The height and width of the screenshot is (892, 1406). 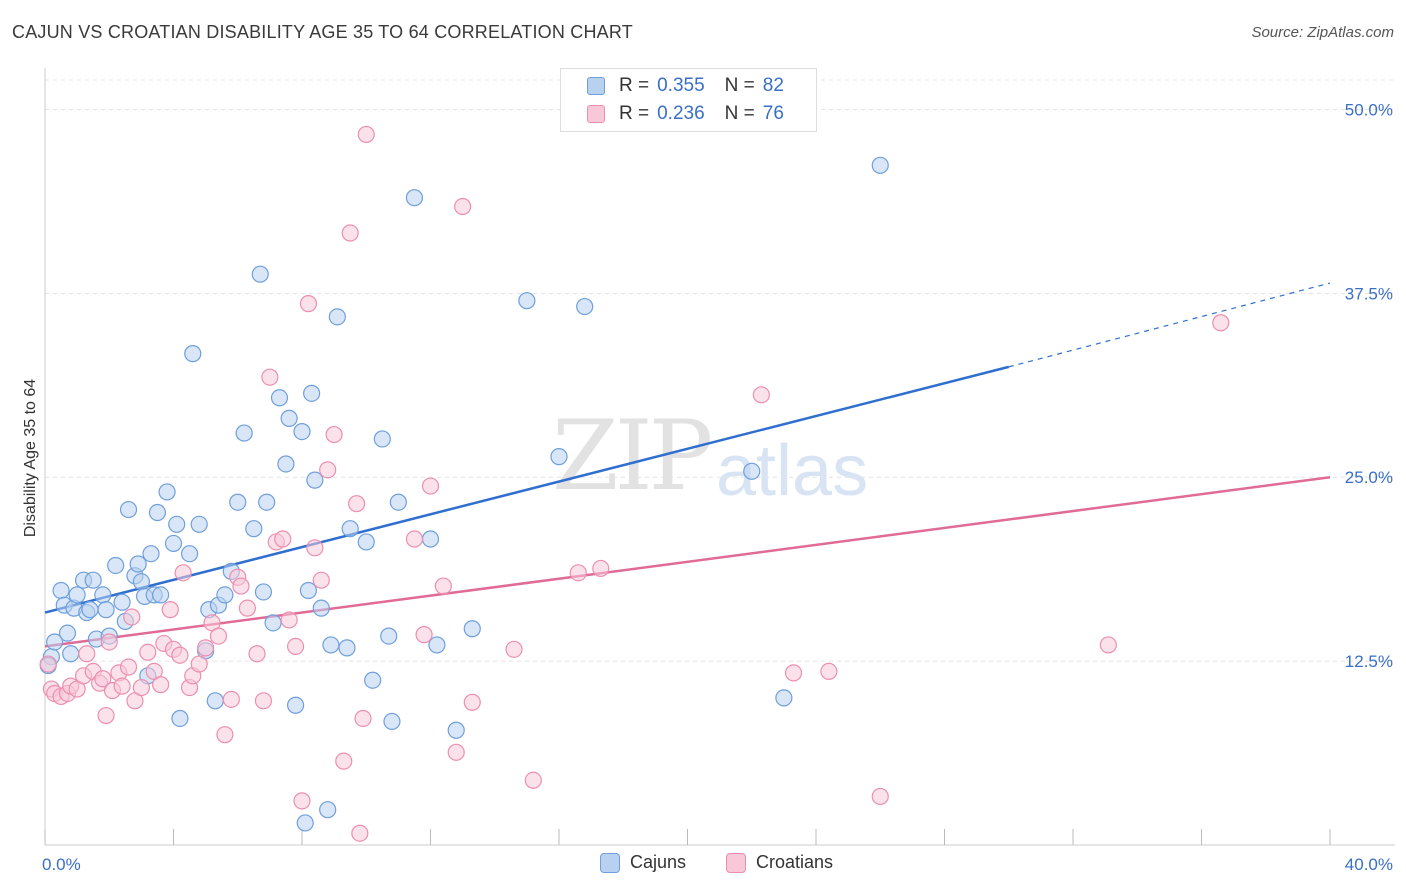 What do you see at coordinates (681, 85) in the screenshot?
I see `r-value: 0.355` at bounding box center [681, 85].